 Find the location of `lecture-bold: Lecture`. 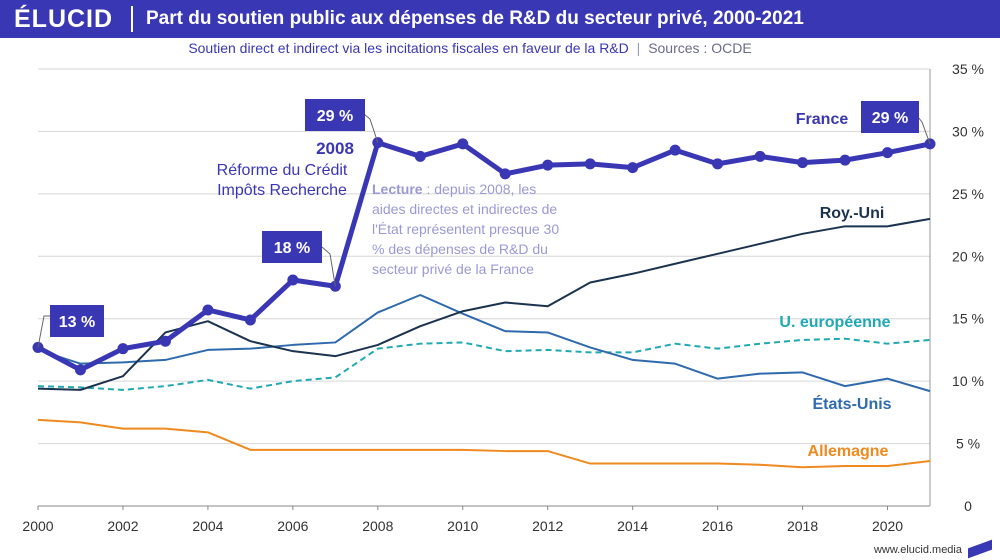

lecture-bold: Lecture is located at coordinates (397, 189).